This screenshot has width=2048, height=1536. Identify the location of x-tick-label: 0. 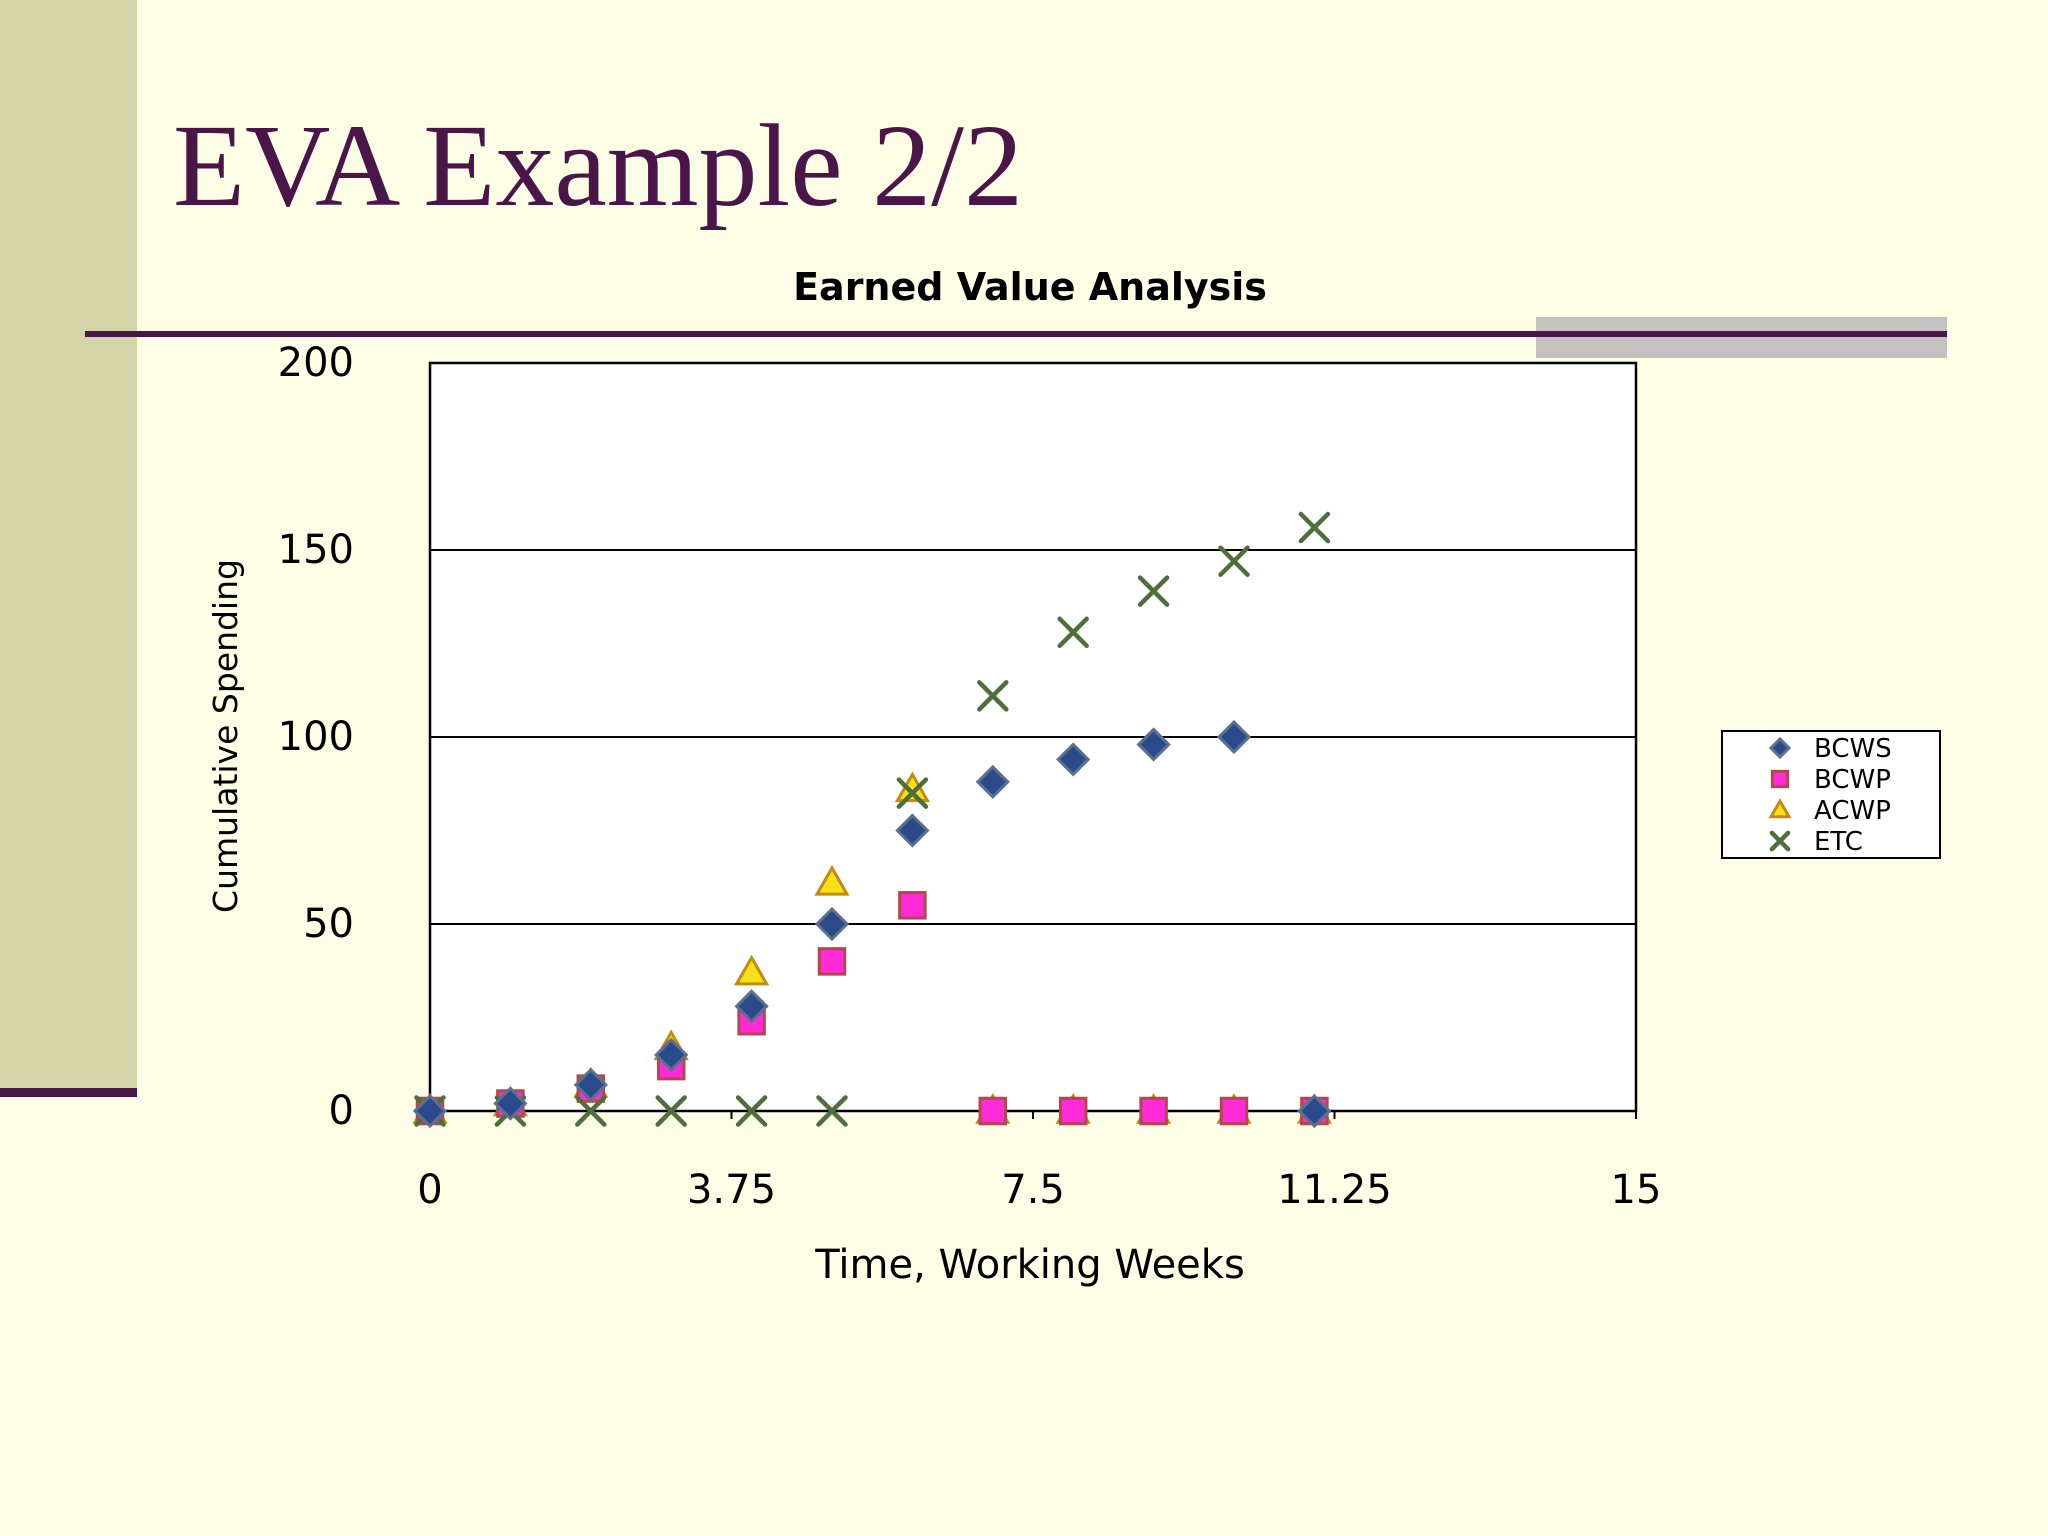
(429, 1190).